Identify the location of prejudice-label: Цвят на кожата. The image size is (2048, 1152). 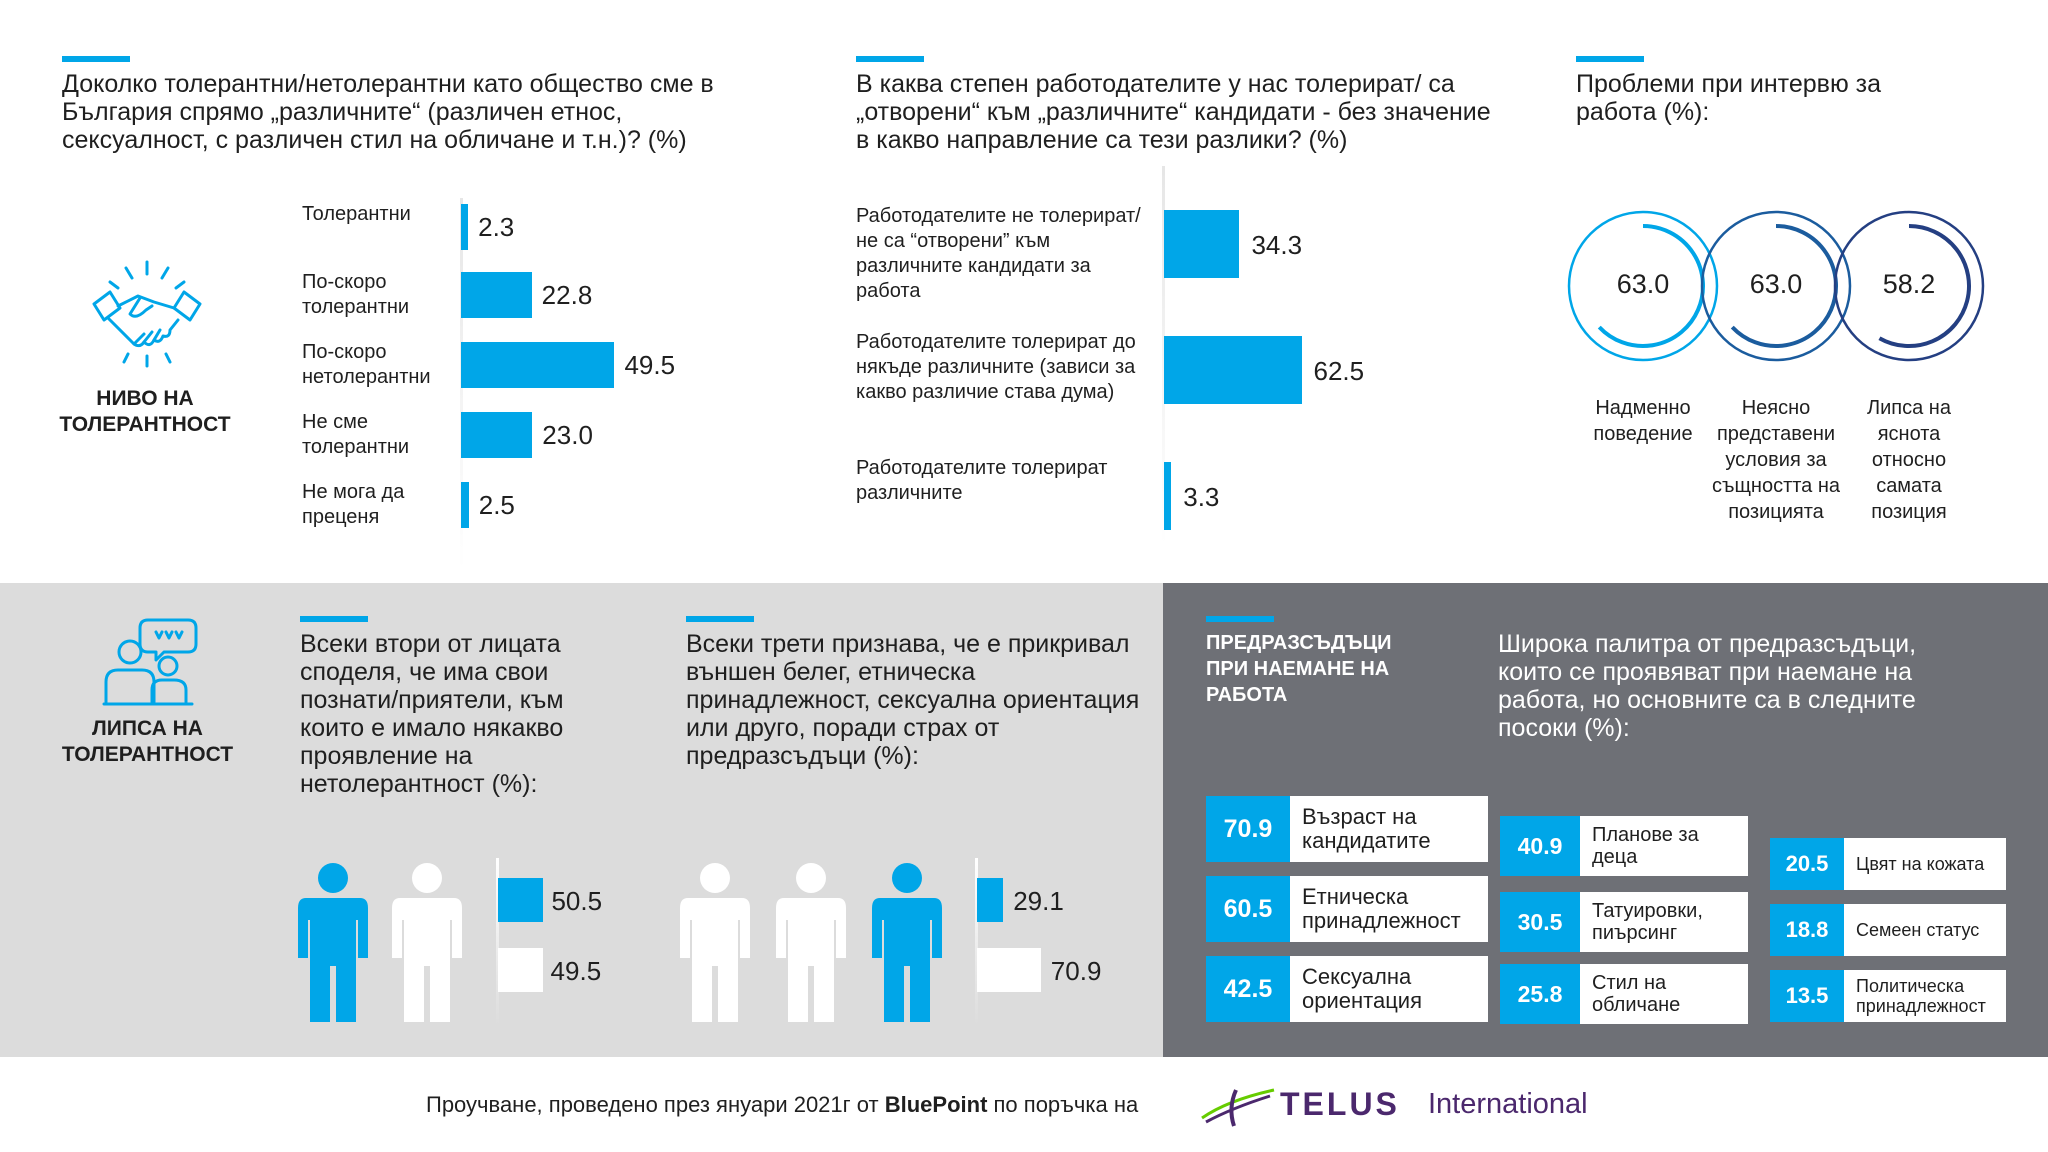
(1925, 864).